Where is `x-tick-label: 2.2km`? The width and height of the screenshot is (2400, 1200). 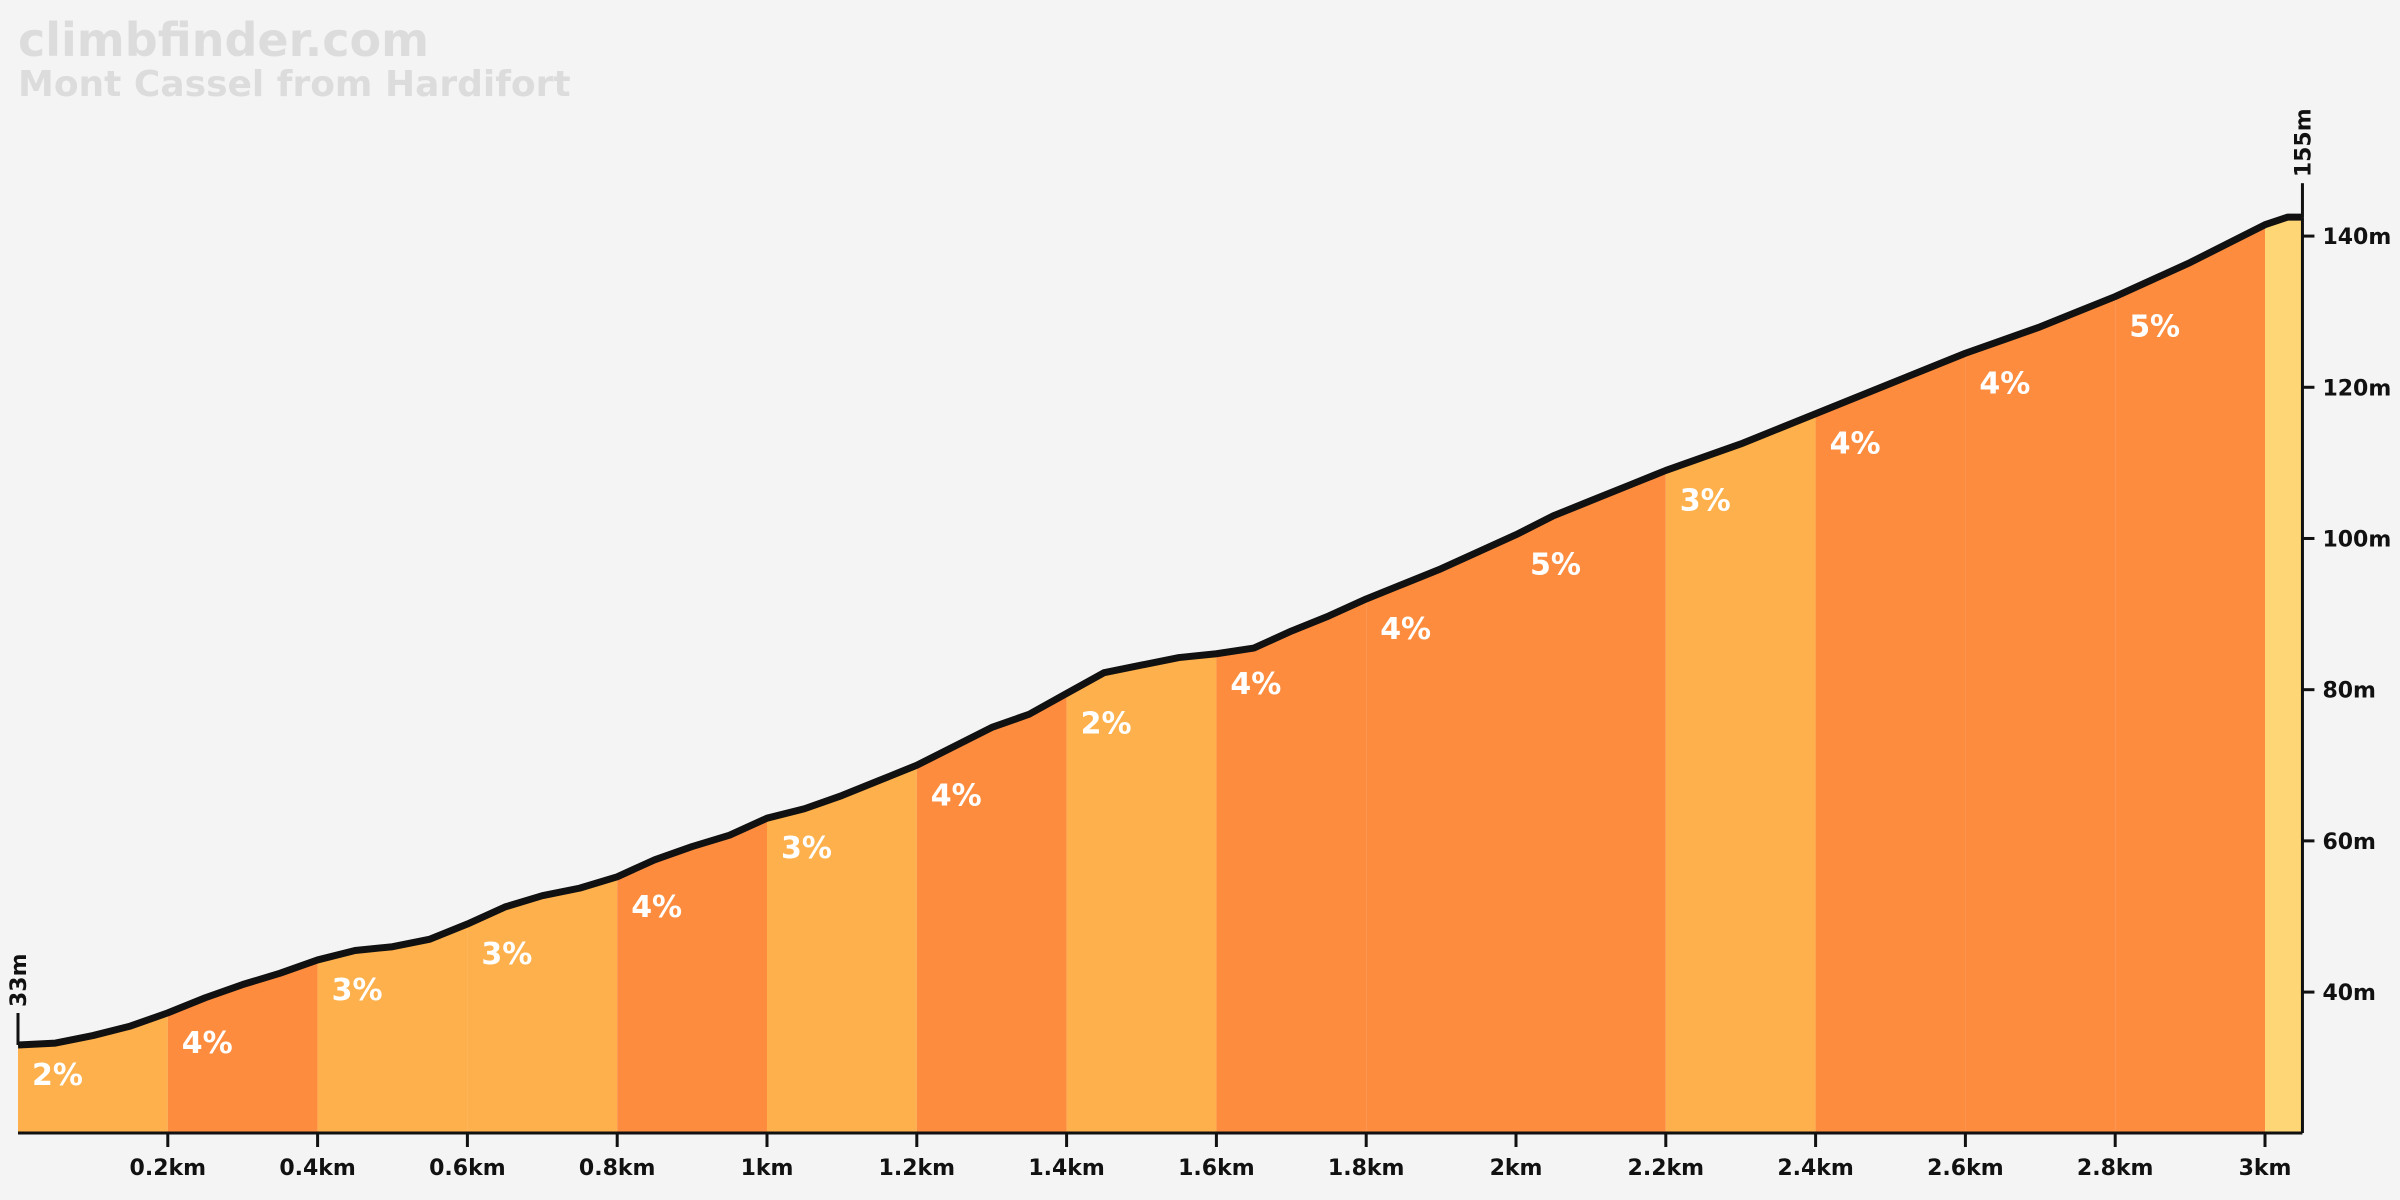 x-tick-label: 2.2km is located at coordinates (1666, 1168).